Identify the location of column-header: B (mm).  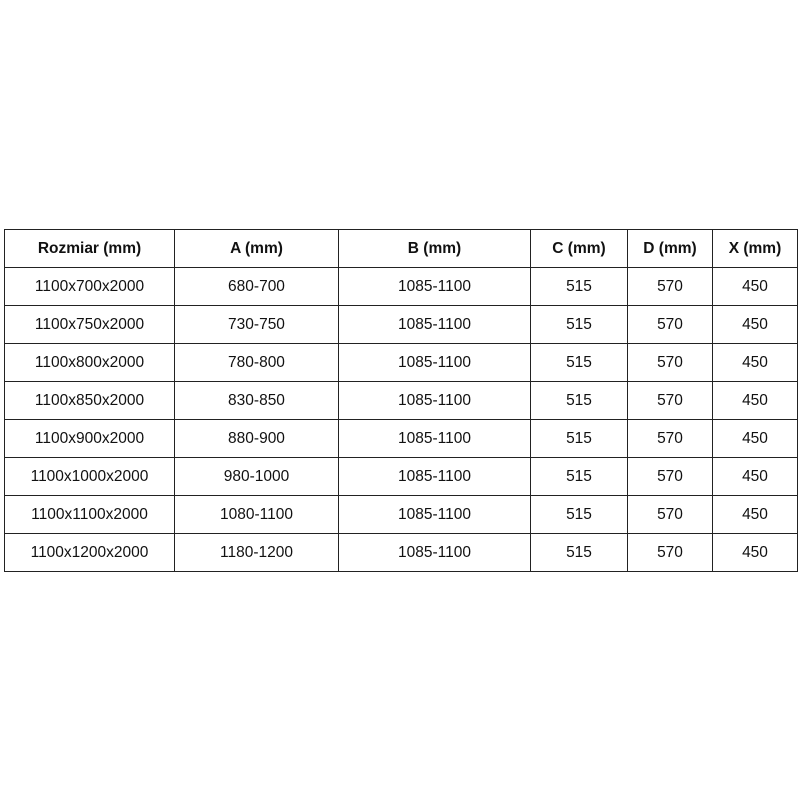
(434, 248).